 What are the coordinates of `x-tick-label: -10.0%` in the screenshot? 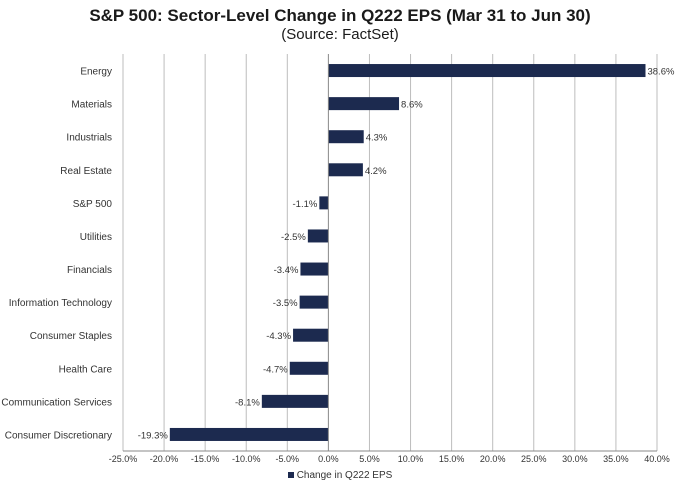 It's located at (246, 459).